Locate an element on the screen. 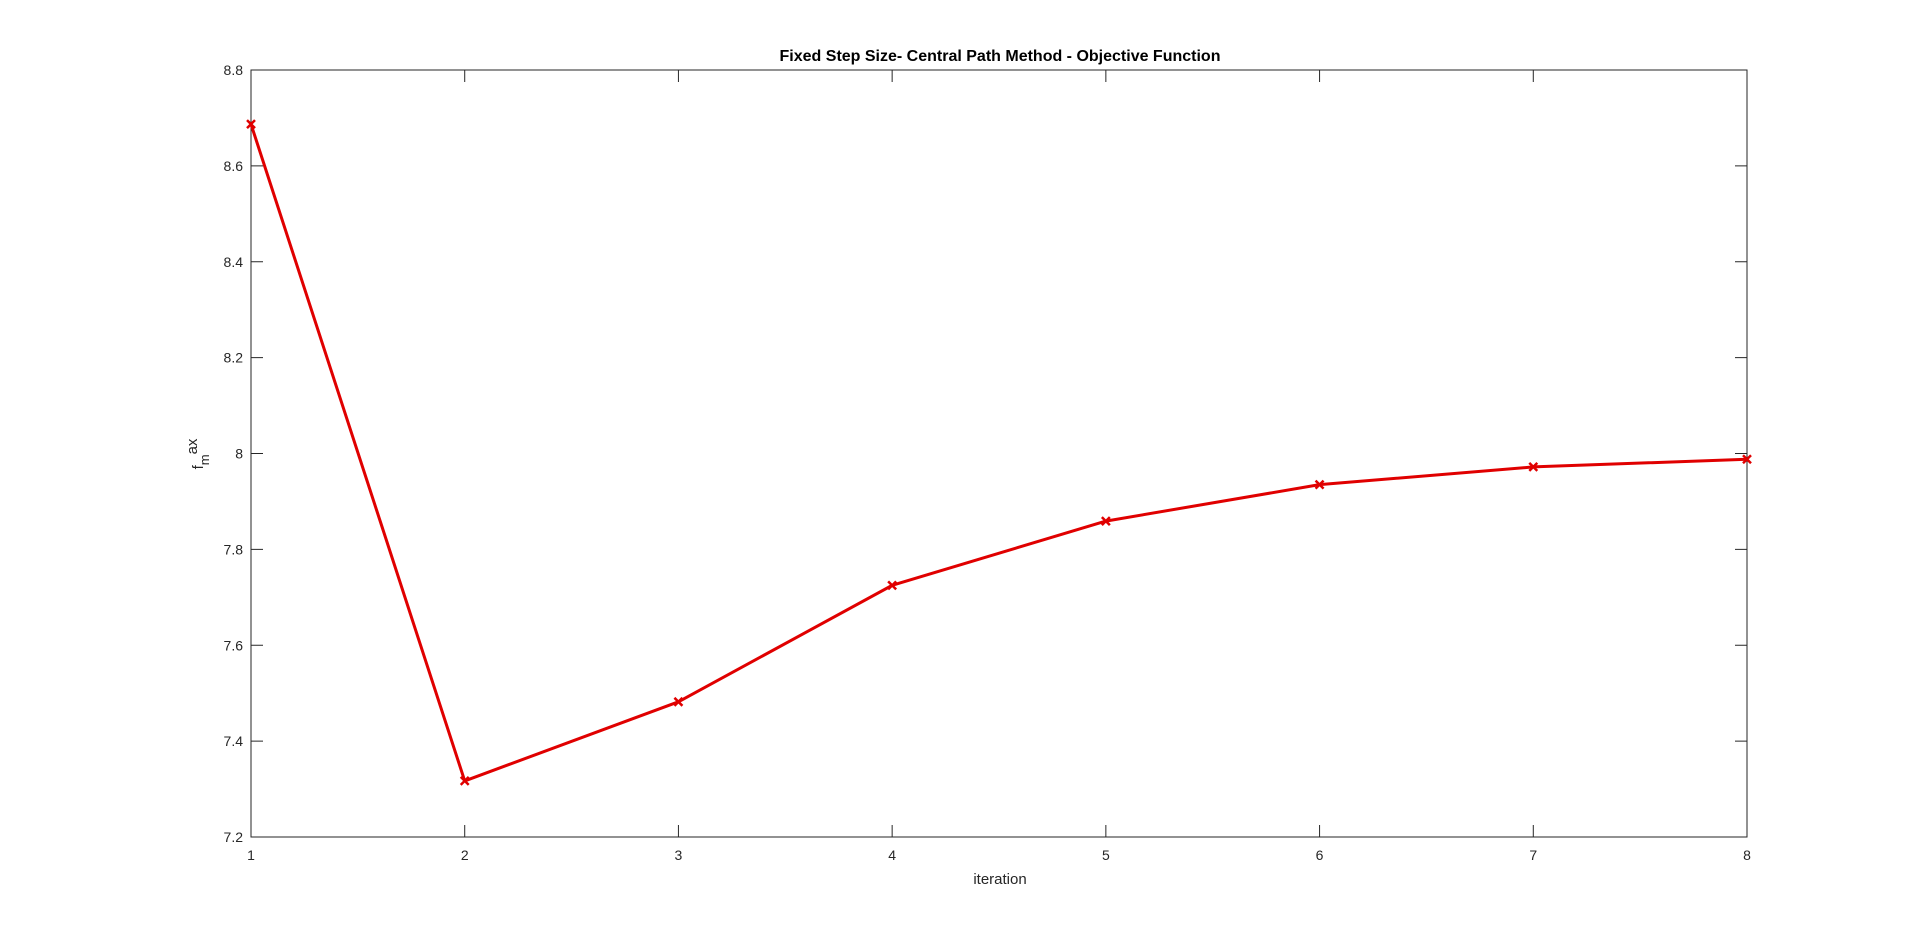 This screenshot has height=941, width=1920. x-tick-label: 7 is located at coordinates (1533, 855).